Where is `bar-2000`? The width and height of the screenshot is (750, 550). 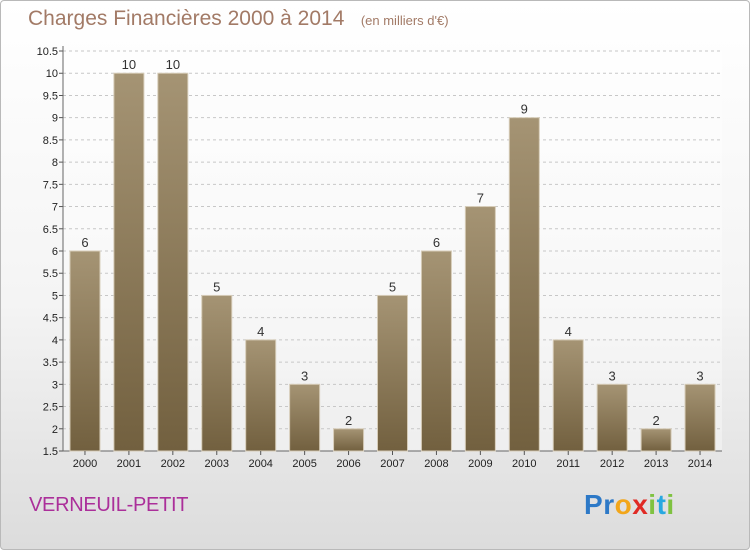
bar-2000 is located at coordinates (85, 351).